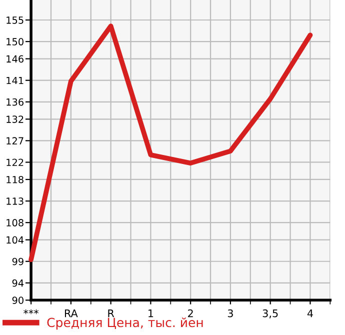  I want to click on x-tick-label: 3,5, so click(270, 313).